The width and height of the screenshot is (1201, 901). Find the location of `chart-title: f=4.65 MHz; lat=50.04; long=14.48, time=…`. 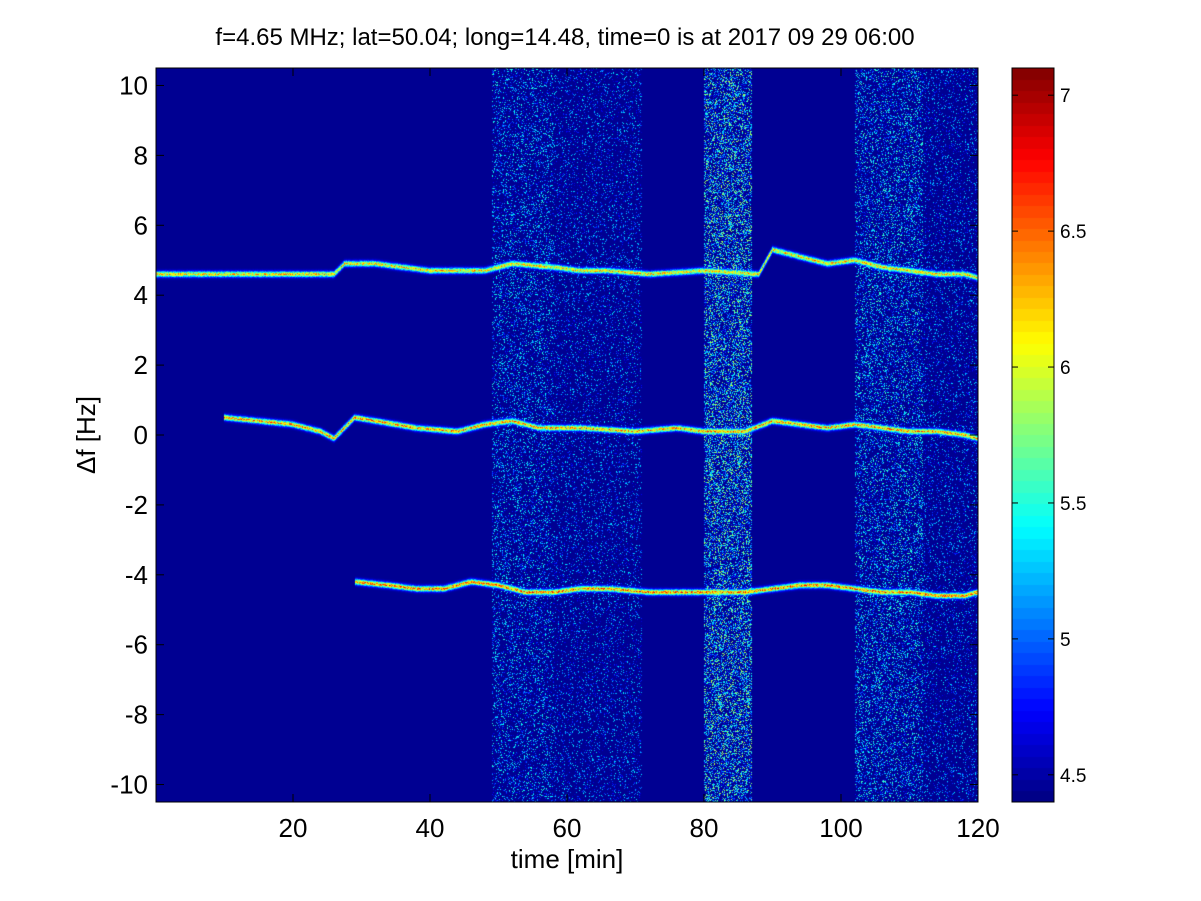

chart-title: f=4.65 MHz; lat=50.04; long=14.48, time=… is located at coordinates (564, 37).